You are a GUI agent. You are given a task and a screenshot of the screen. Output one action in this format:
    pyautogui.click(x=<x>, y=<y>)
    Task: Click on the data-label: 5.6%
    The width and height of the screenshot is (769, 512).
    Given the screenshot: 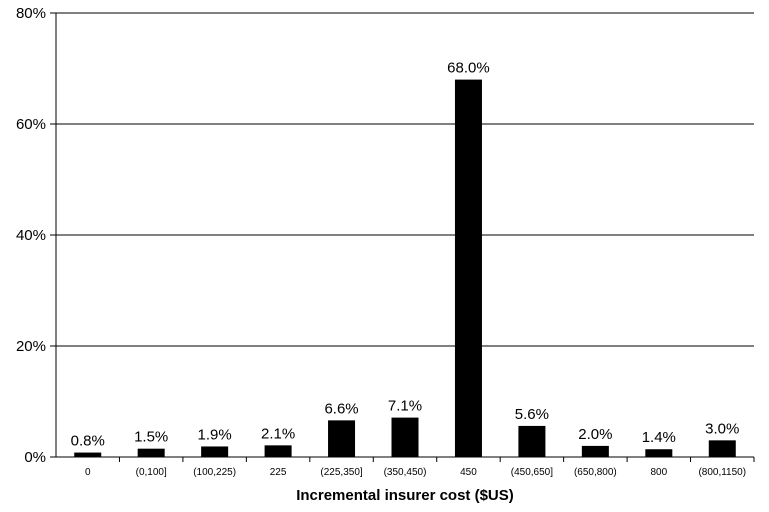 What is the action you would take?
    pyautogui.click(x=532, y=414)
    